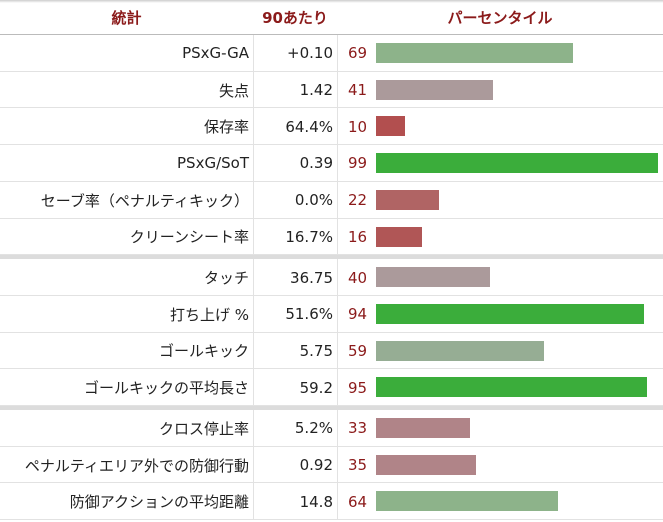 This screenshot has height=522, width=663. I want to click on per90-value: 0.0%, so click(313, 200).